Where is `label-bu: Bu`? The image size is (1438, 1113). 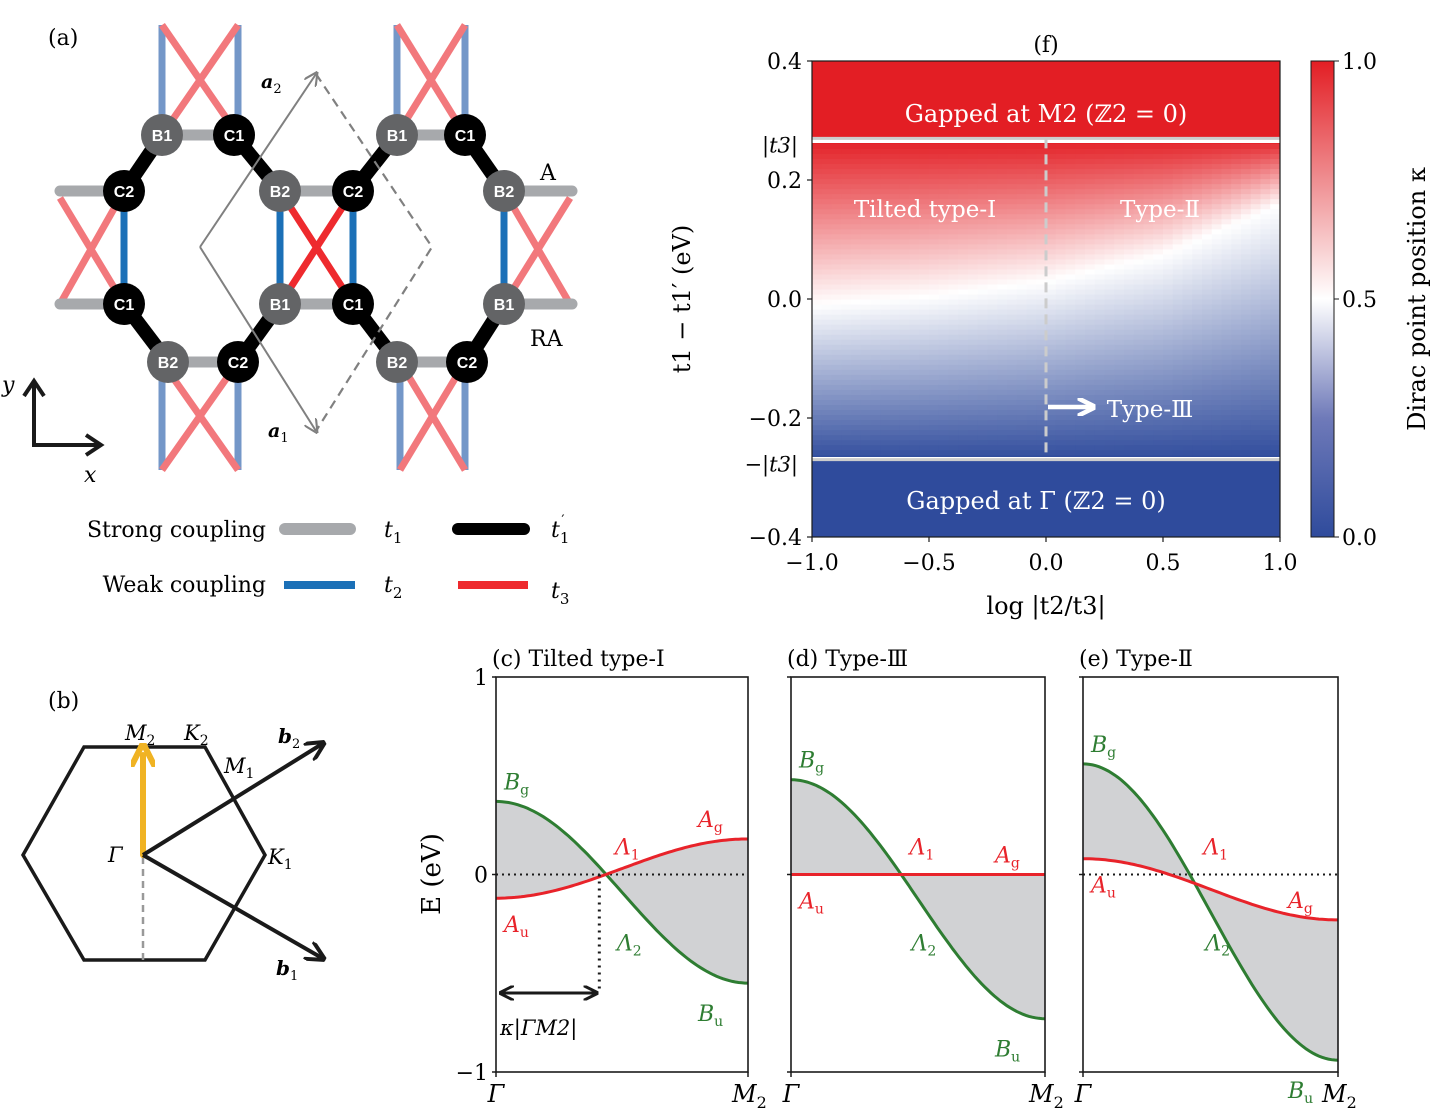
label-bu: Bu is located at coordinates (1300, 1093).